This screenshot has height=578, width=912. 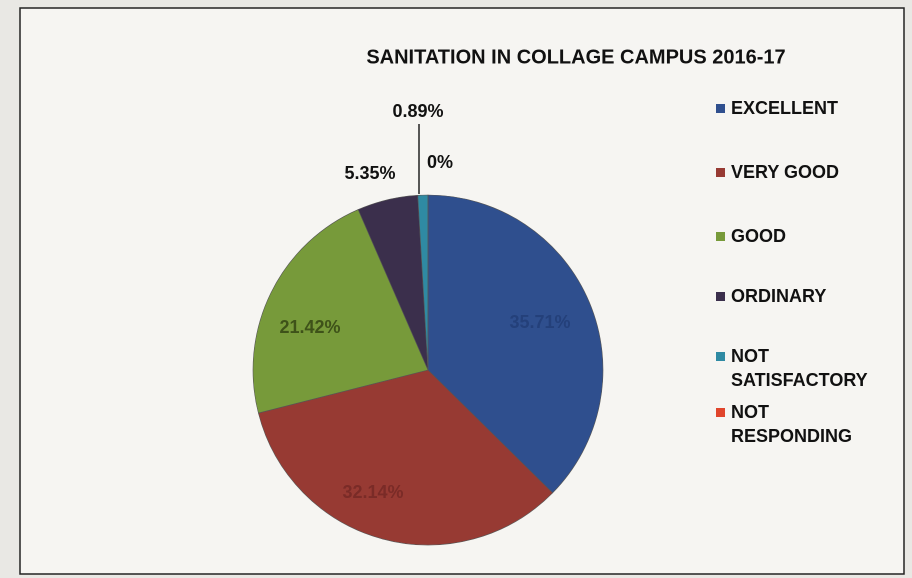 I want to click on legend-item: EXCELLENT, so click(x=801, y=108).